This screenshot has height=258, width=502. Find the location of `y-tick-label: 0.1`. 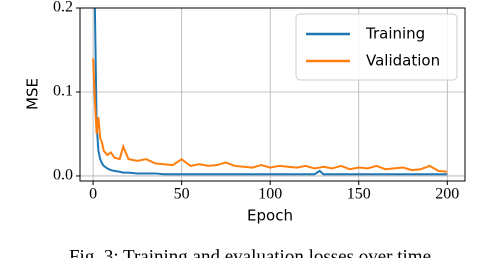

y-tick-label: 0.1 is located at coordinates (63, 91).